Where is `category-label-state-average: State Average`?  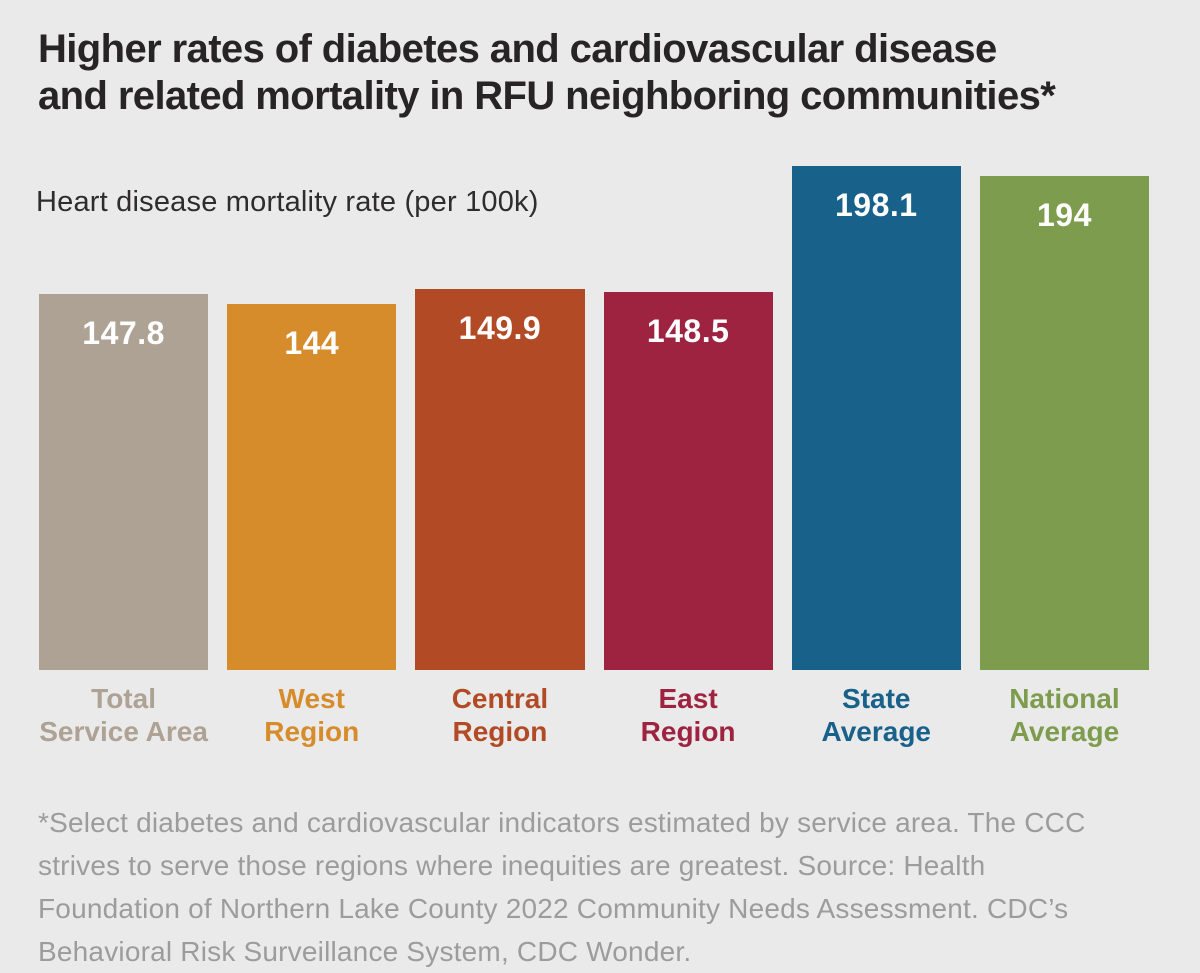
category-label-state-average: State Average is located at coordinates (876, 715).